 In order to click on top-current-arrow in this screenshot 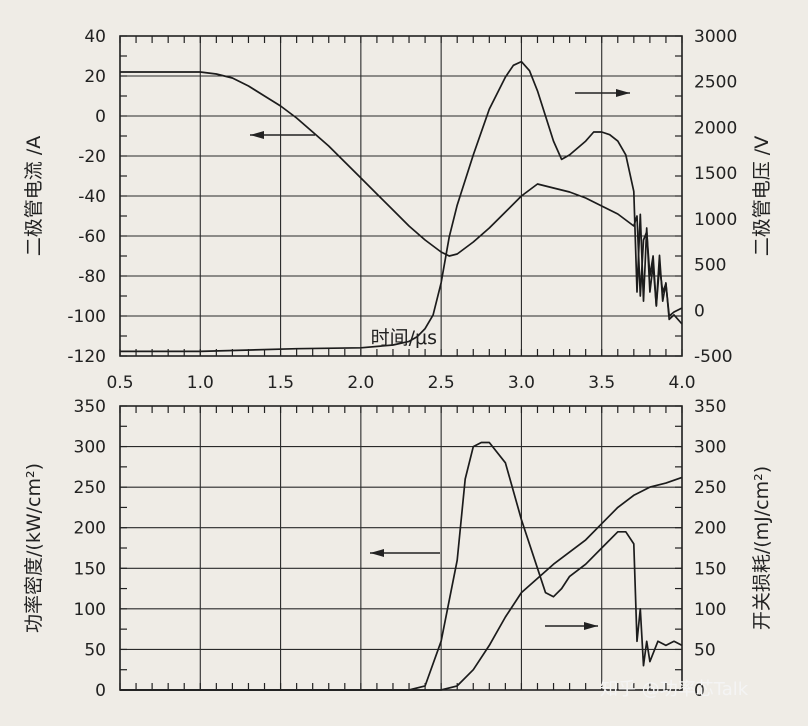, I will do `click(282, 135)`.